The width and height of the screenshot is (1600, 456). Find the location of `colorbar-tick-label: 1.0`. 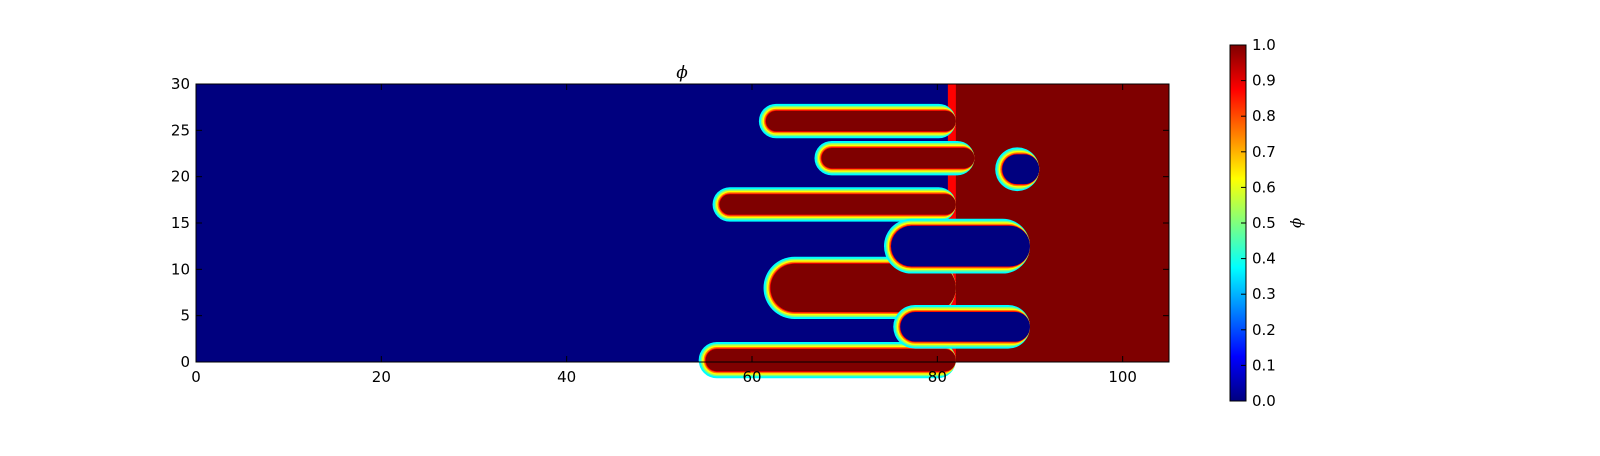

colorbar-tick-label: 1.0 is located at coordinates (1264, 45).